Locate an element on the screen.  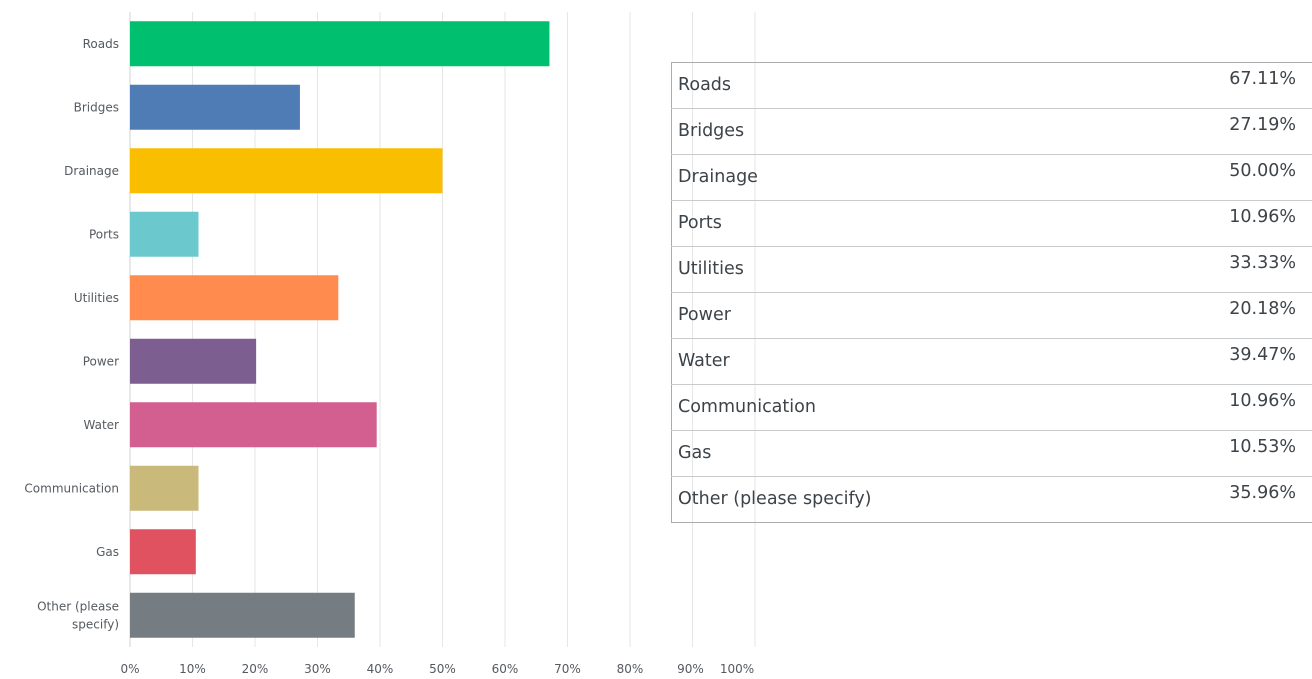
table-row: Water 39.47% is located at coordinates (991, 361).